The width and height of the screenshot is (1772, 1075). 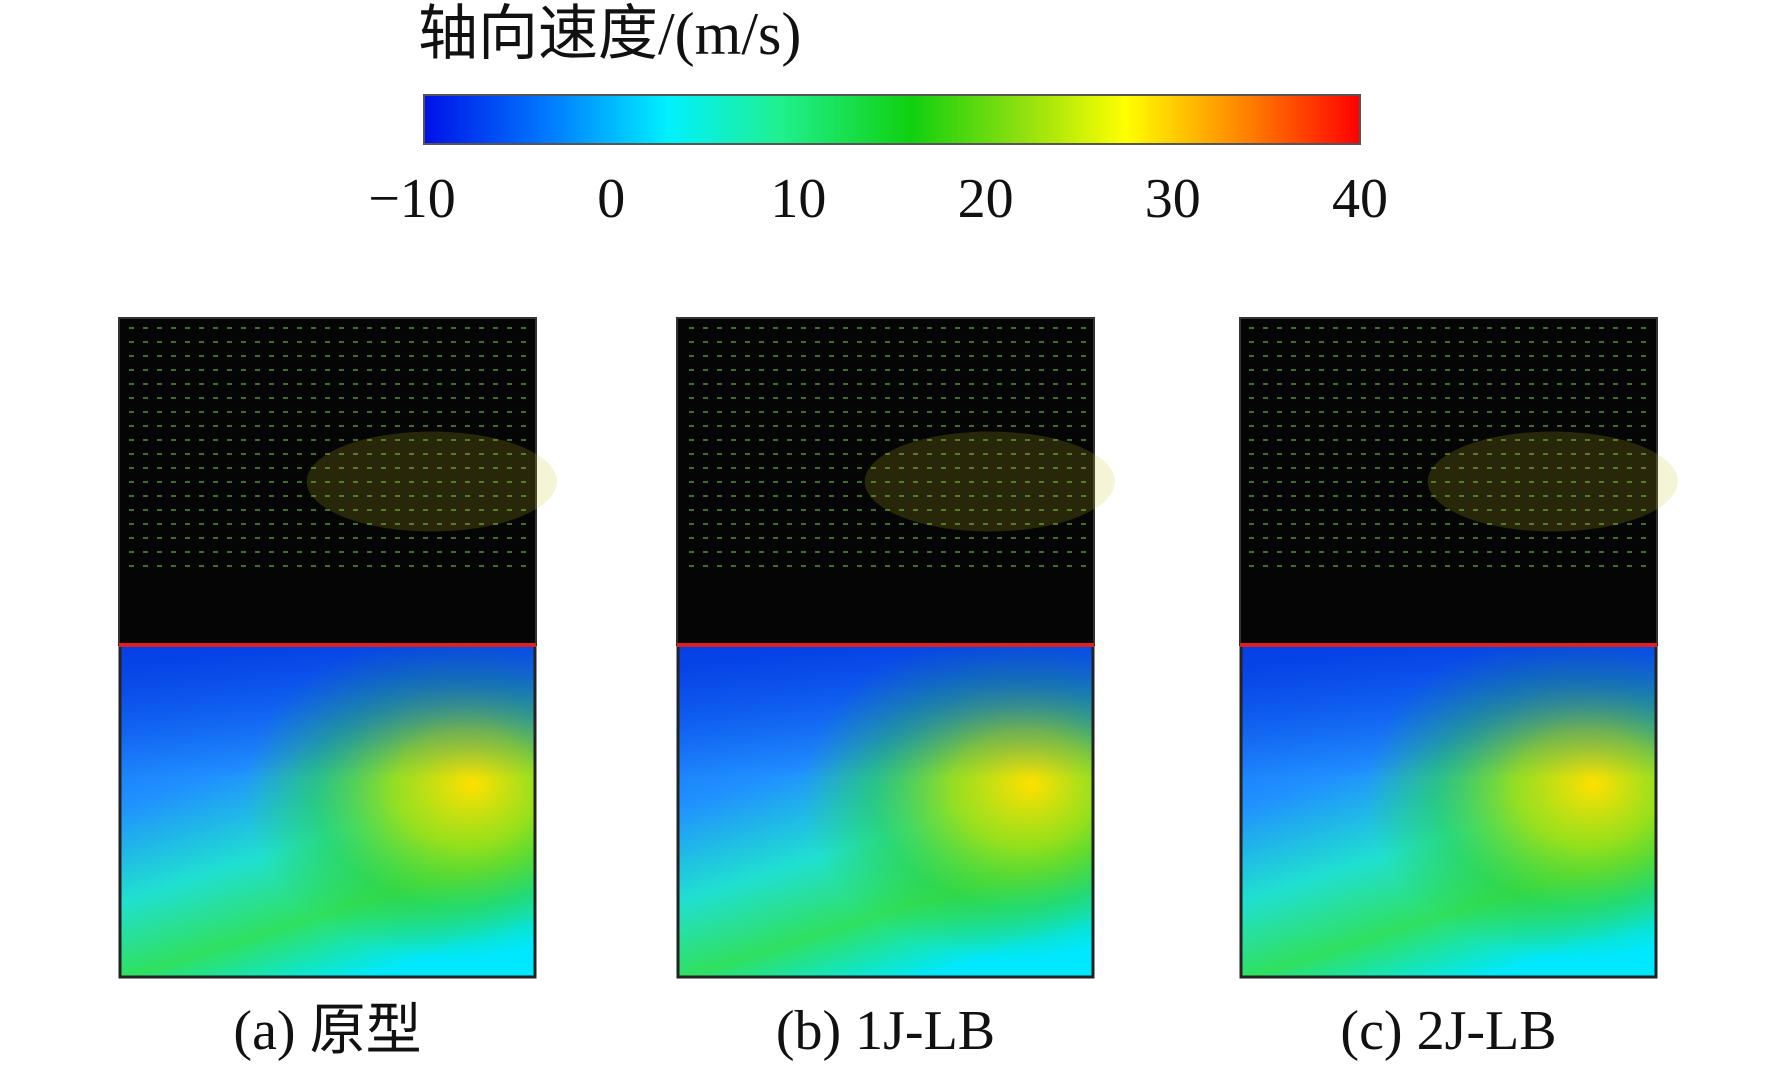 I want to click on panel-label: (c) 2J-LB, so click(x=1448, y=1031).